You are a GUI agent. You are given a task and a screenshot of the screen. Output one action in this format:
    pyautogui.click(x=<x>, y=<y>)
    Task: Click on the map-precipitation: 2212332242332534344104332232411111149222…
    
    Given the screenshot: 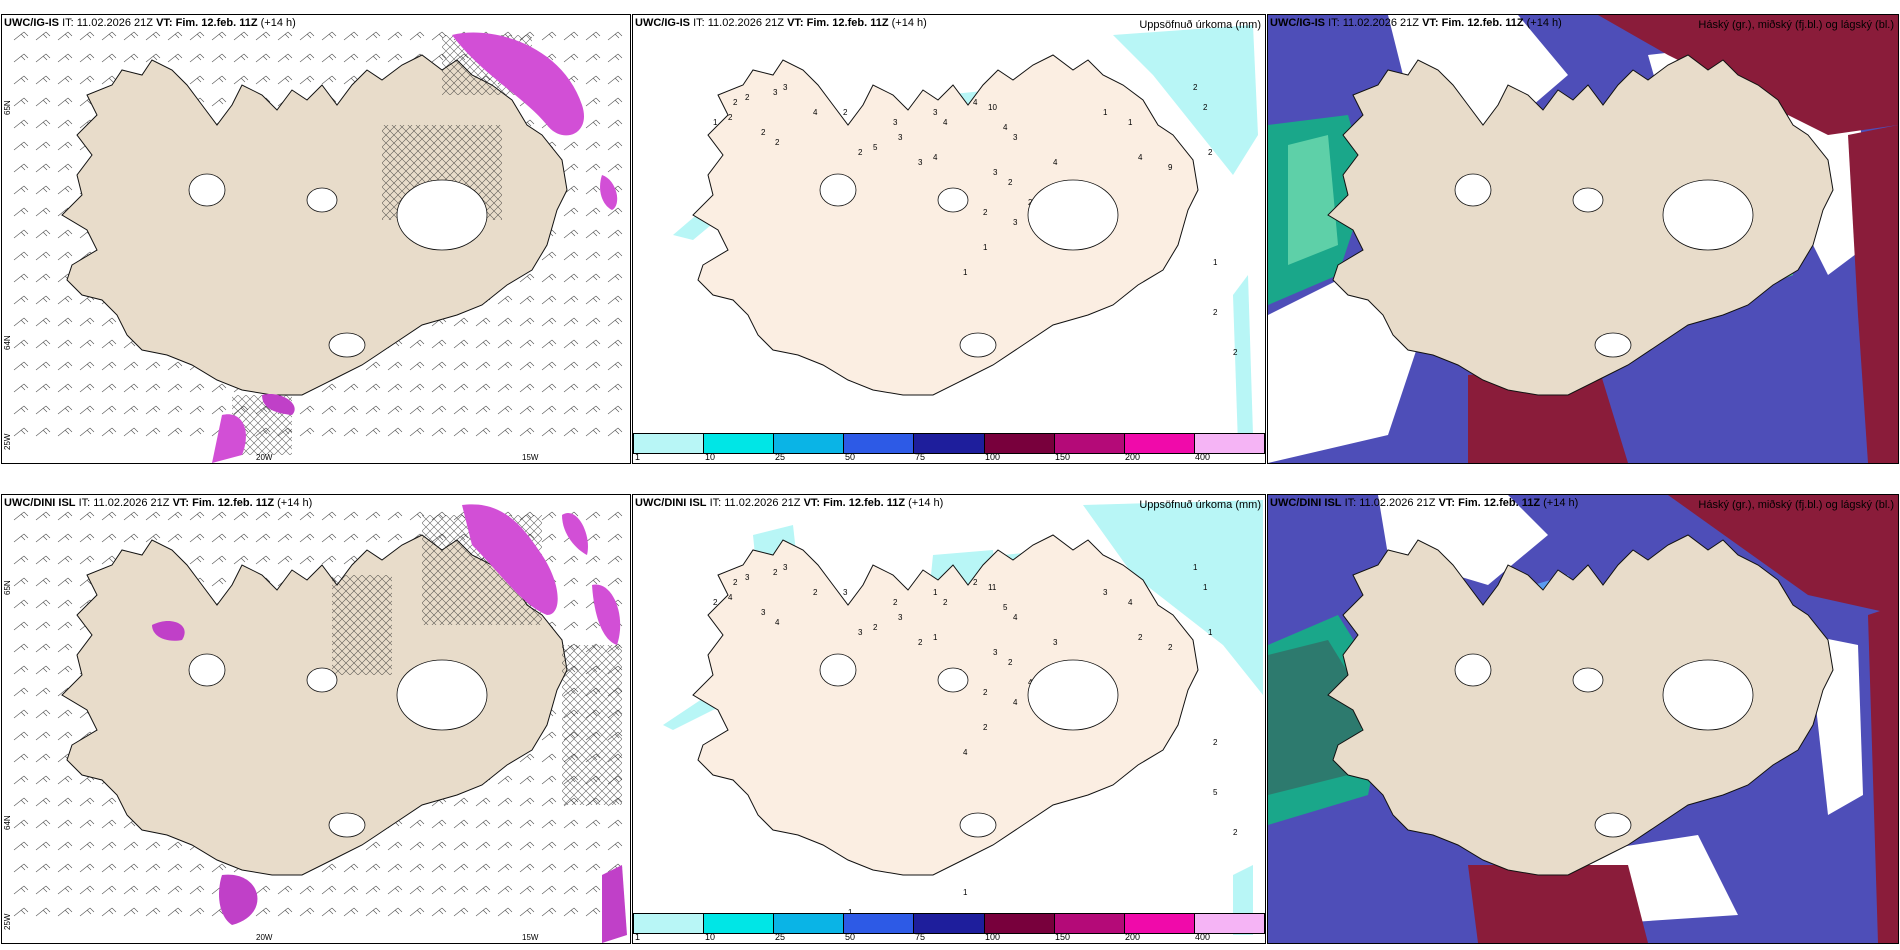 What is the action you would take?
    pyautogui.click(x=965, y=235)
    